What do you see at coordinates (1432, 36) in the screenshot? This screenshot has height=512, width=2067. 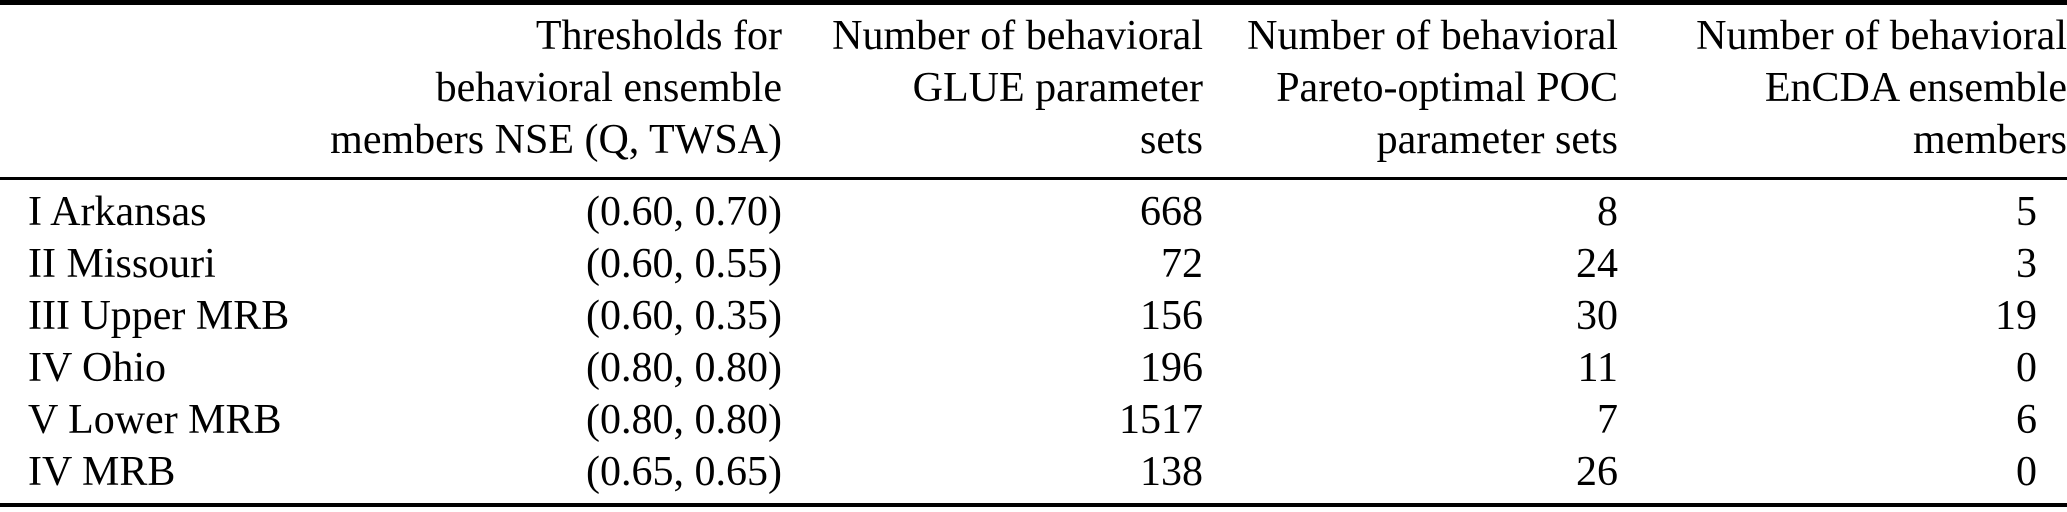 I see `header-poc-line1: Number of behavioral` at bounding box center [1432, 36].